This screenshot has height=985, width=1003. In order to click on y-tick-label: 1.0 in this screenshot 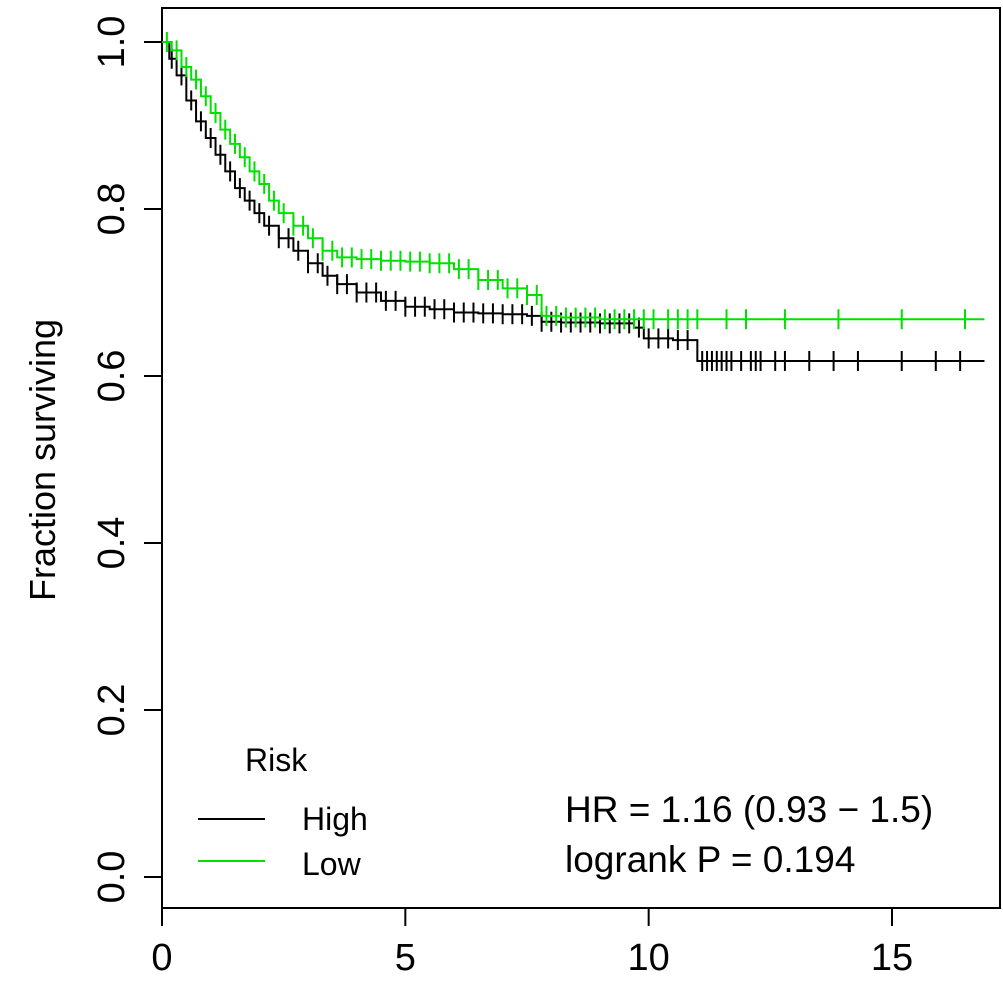, I will do `click(112, 42)`.